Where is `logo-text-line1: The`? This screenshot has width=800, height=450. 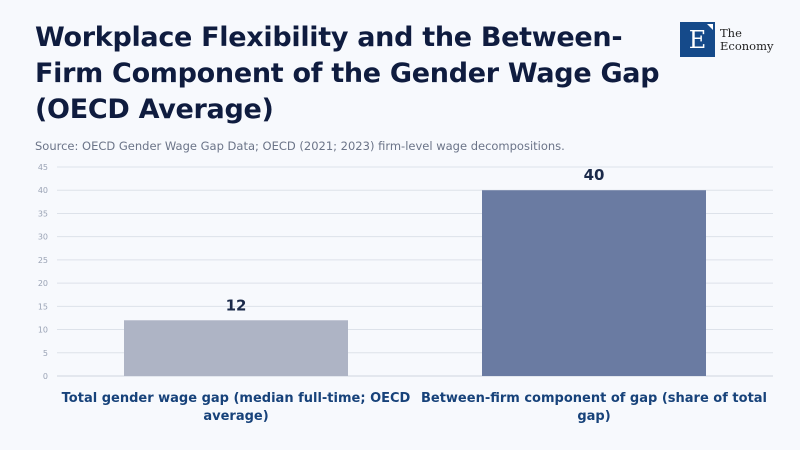
logo-text-line1: The is located at coordinates (731, 32).